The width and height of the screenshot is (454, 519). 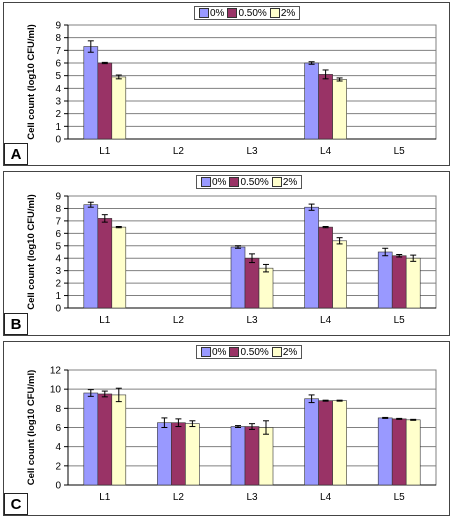 I want to click on y-tick-label: 1, so click(x=58, y=127).